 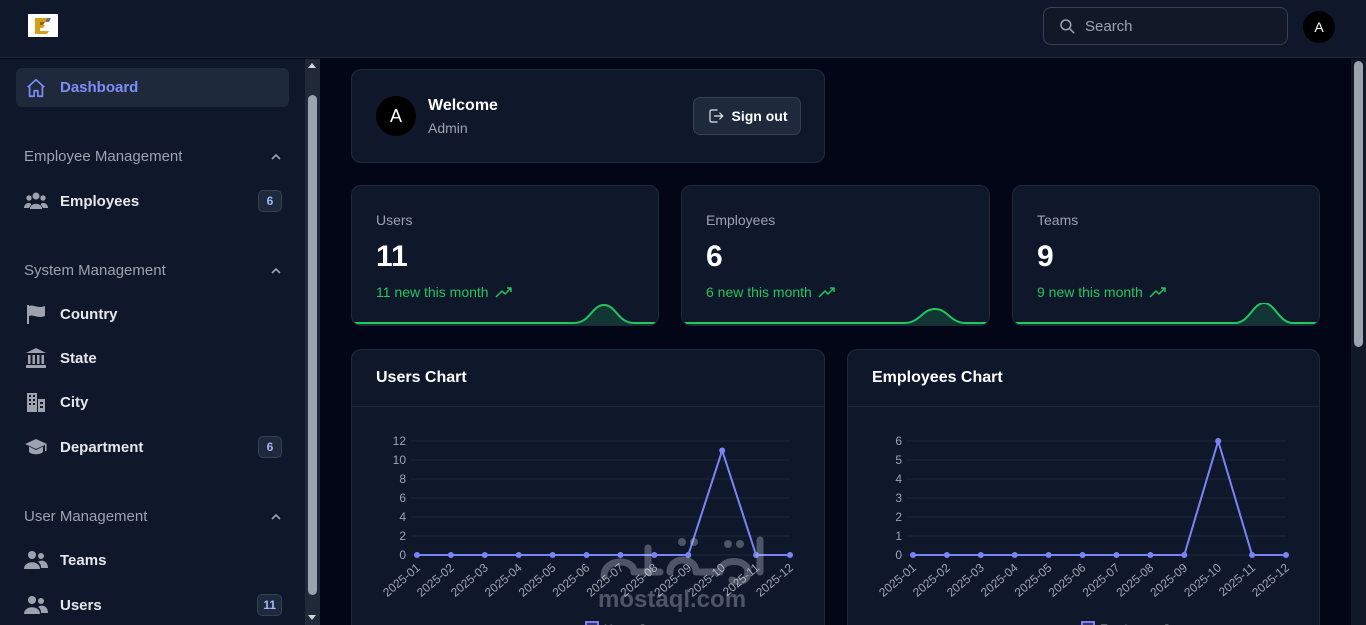 I want to click on city-icon, so click(x=36, y=402).